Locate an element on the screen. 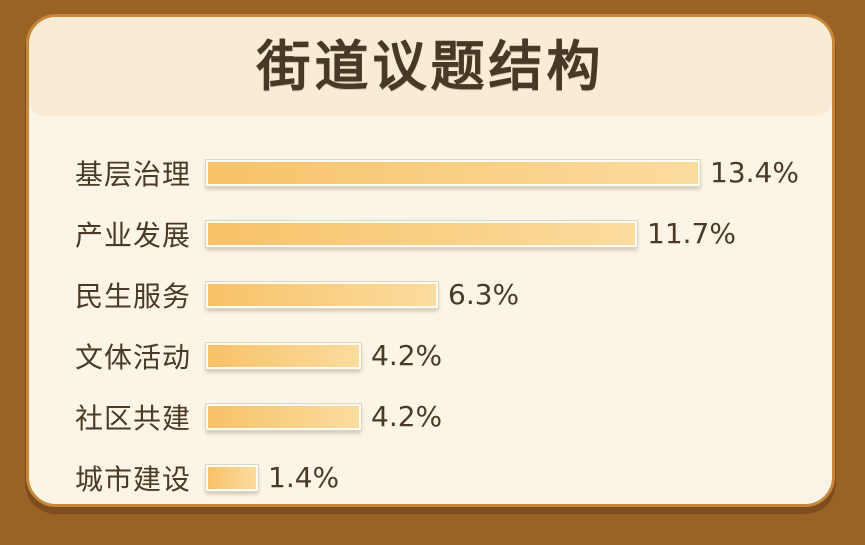 The height and width of the screenshot is (545, 865). category-label: 城市建设 is located at coordinates (133, 479).